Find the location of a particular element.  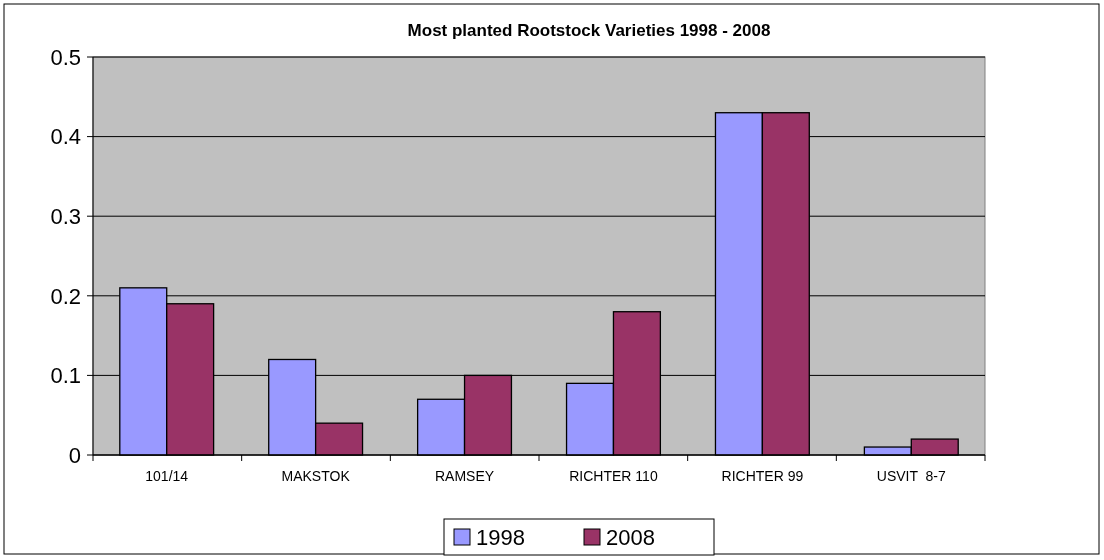

x-tick-label: RICHTER 99 is located at coordinates (762, 476).